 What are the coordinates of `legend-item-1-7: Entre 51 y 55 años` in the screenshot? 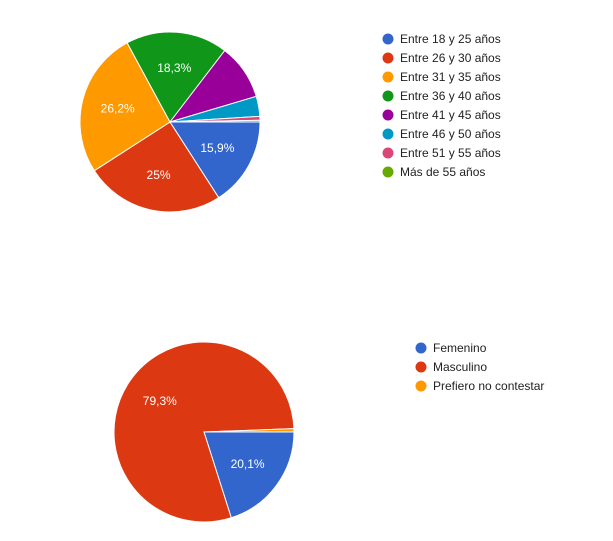 It's located at (441, 153).